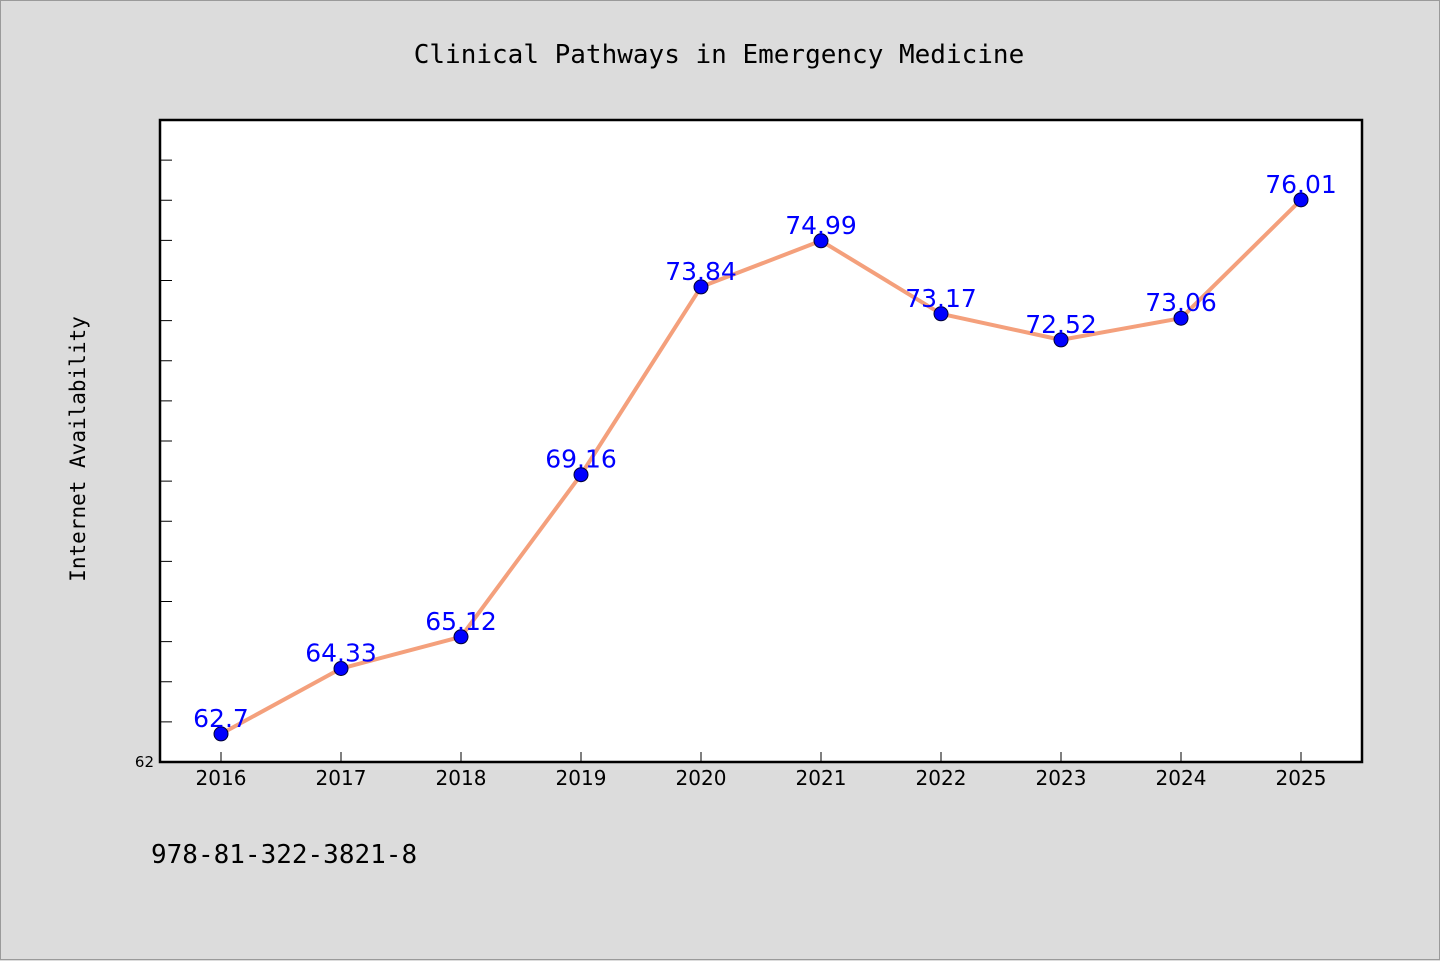 The image size is (1440, 961). What do you see at coordinates (1061, 778) in the screenshot?
I see `x-tick-label: 2023` at bounding box center [1061, 778].